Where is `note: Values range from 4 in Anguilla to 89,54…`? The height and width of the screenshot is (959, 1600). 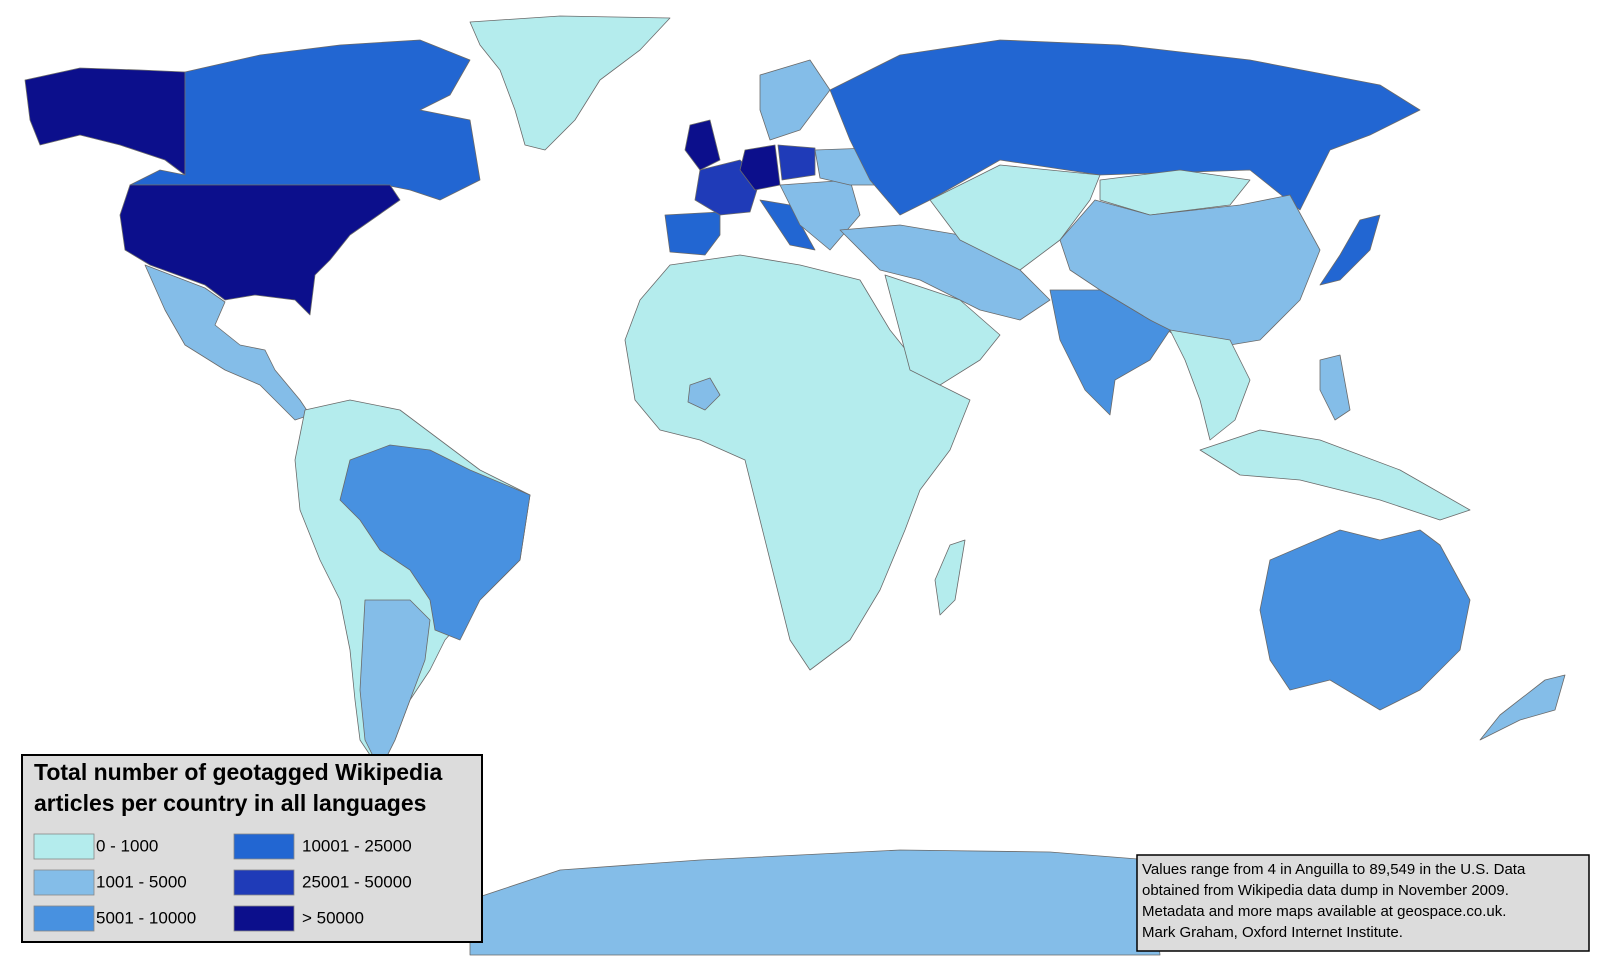 note: Values range from 4 in Anguilla to 89,54… is located at coordinates (1334, 901).